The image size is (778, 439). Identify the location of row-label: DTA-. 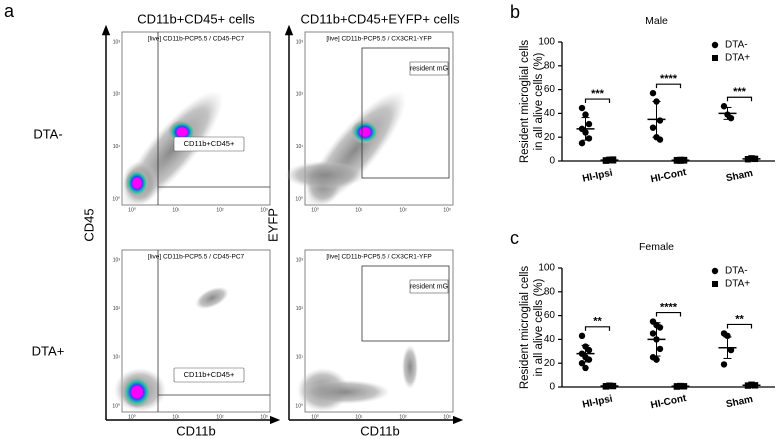
(47, 133).